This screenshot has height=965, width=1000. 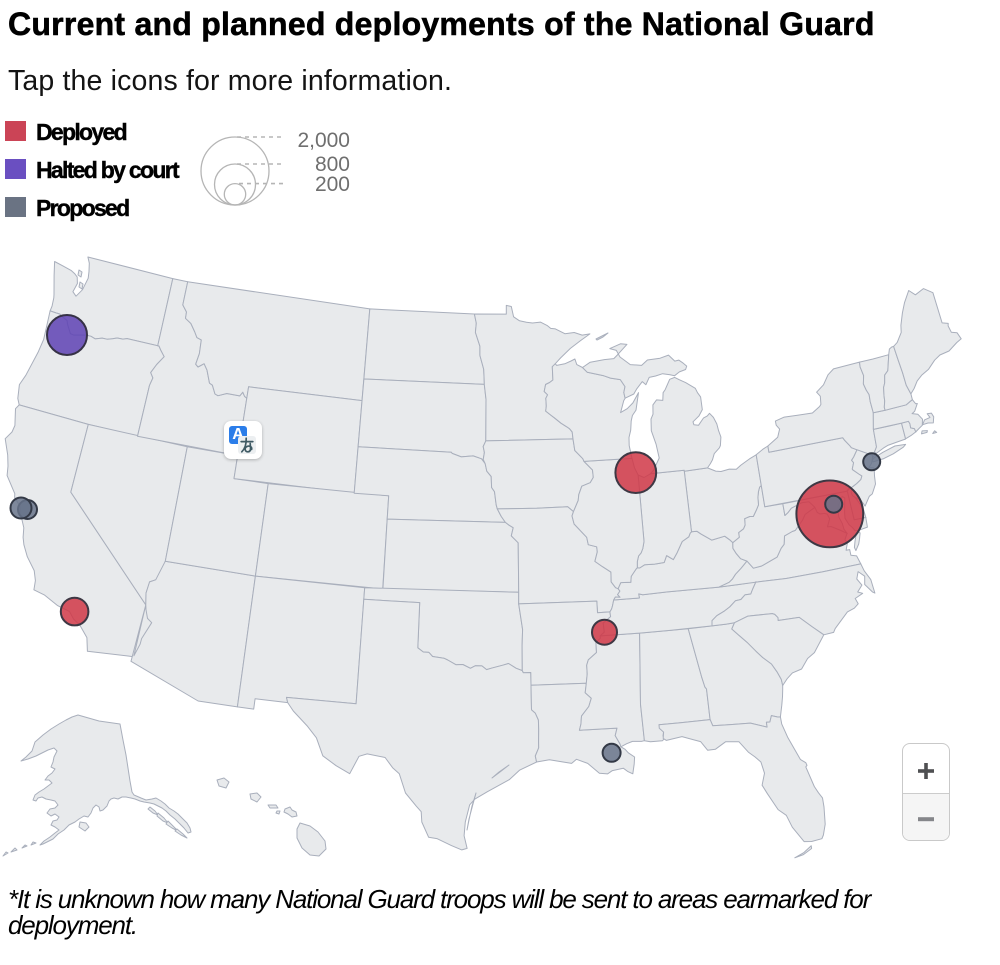 I want to click on svg-text: 200, so click(x=332, y=184).